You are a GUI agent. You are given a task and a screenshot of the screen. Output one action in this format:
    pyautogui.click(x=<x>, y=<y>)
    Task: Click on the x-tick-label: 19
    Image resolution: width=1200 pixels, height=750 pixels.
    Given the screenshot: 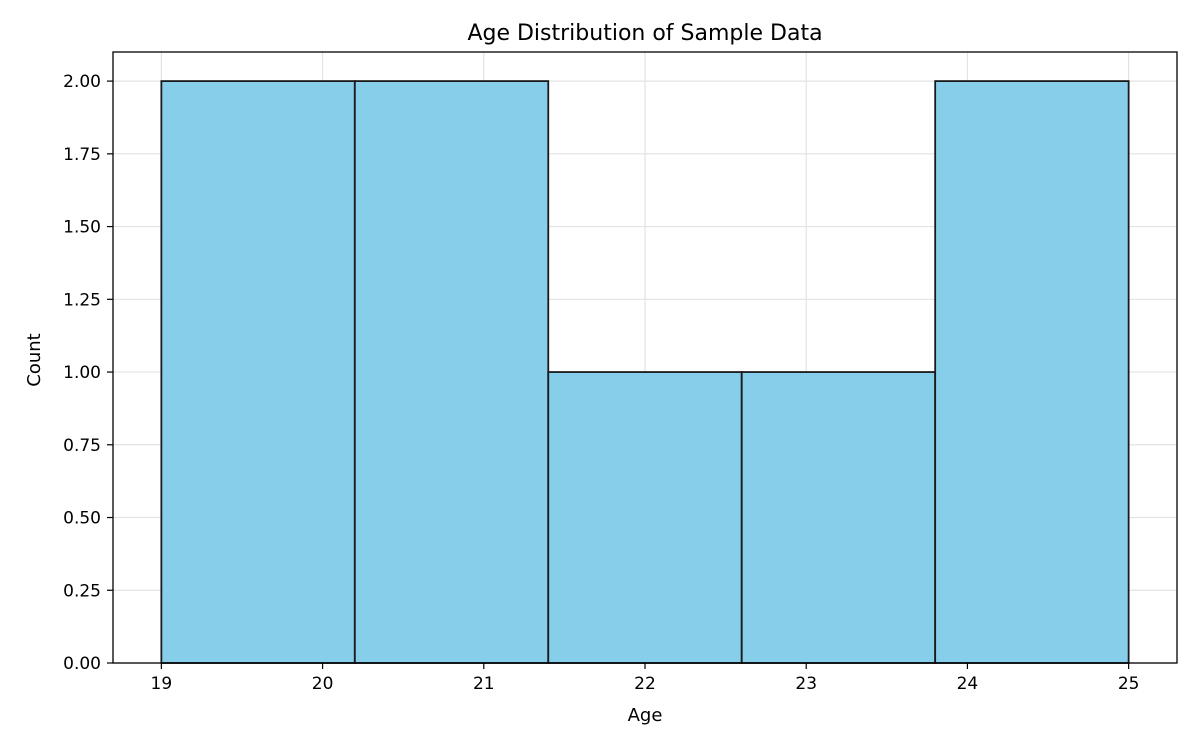 What is the action you would take?
    pyautogui.click(x=162, y=684)
    